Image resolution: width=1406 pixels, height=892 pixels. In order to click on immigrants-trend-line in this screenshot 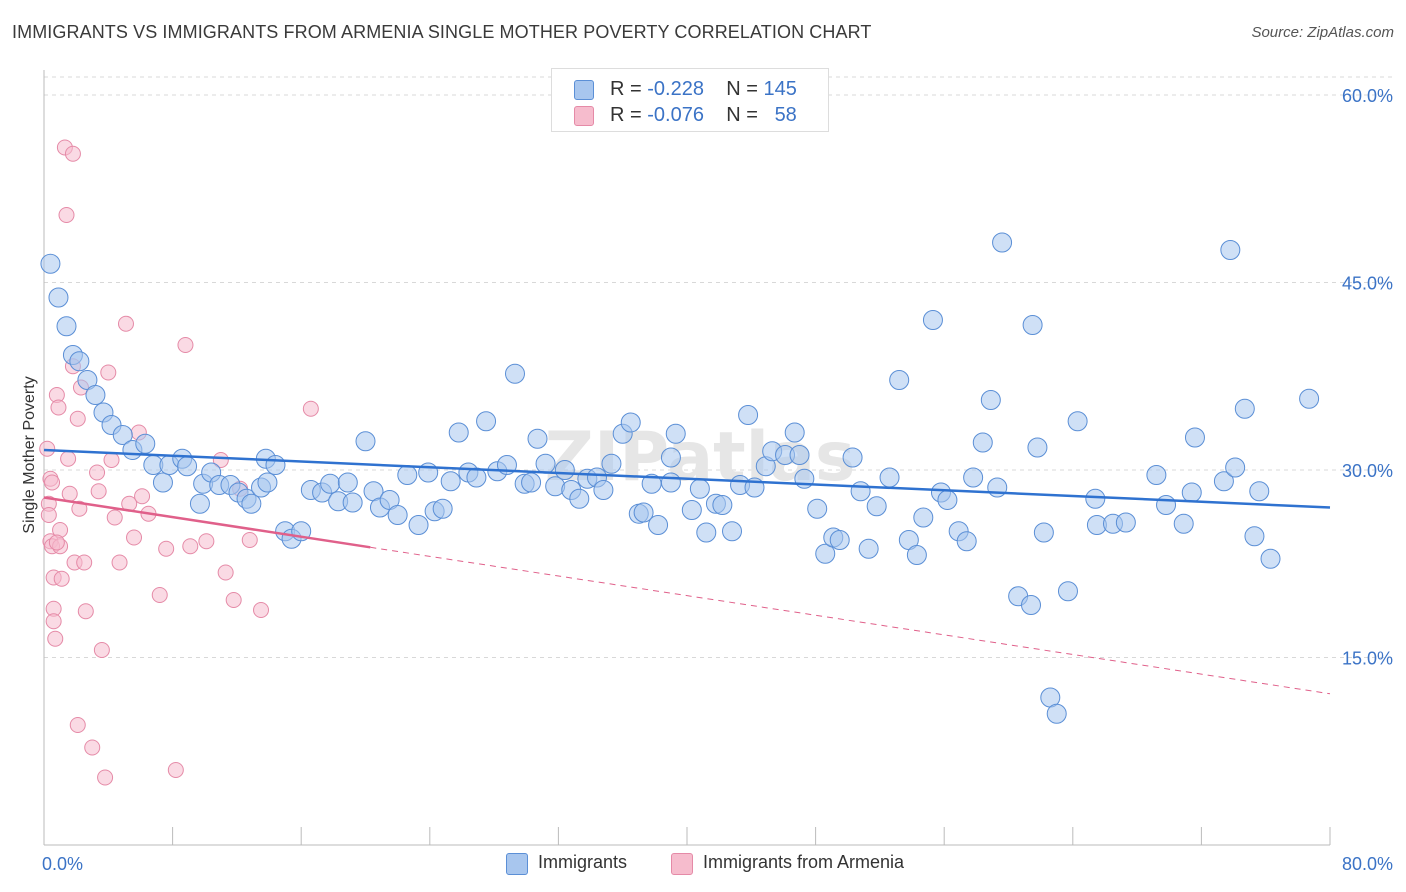, I will do `click(687, 478)`.